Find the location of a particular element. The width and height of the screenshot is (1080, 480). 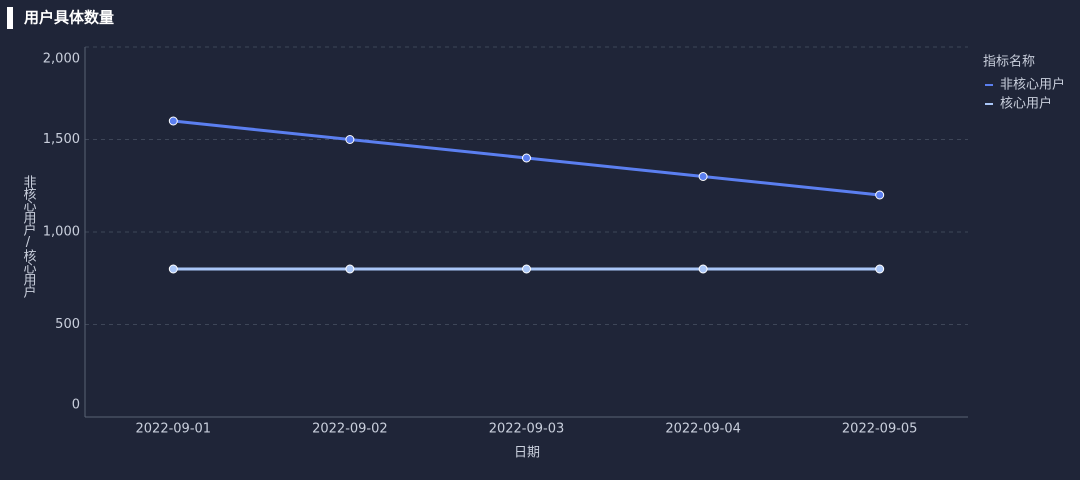

x-axis-label: 日期 is located at coordinates (527, 453).